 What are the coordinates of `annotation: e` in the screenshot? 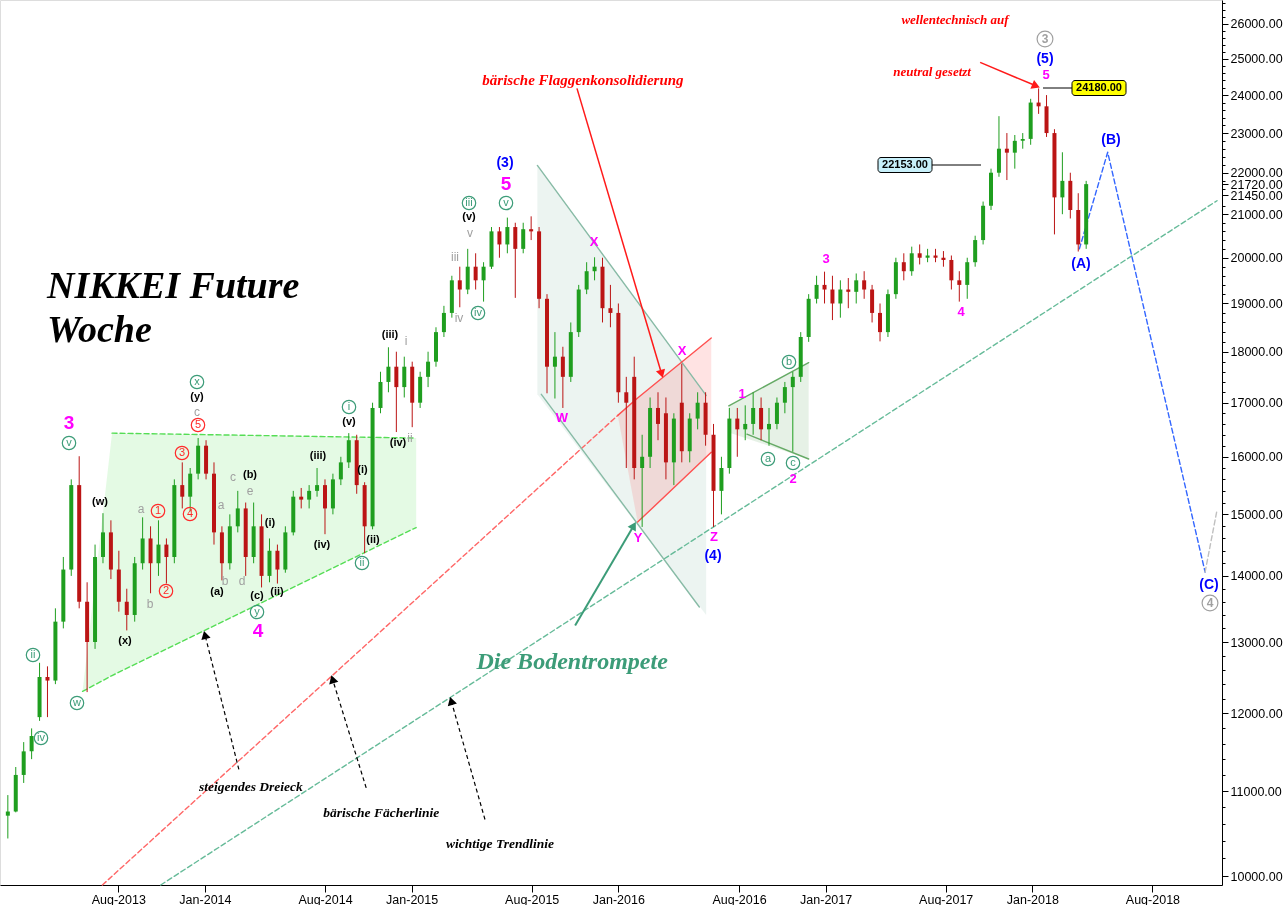 It's located at (250, 491).